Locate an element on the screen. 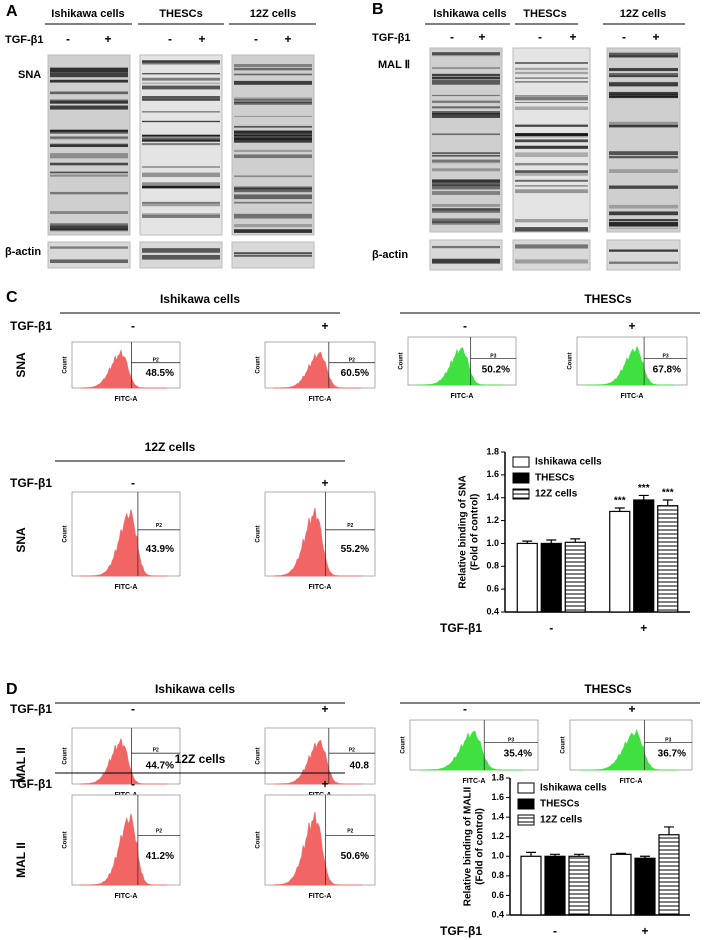  percent-label: 35.4% is located at coordinates (518, 754).